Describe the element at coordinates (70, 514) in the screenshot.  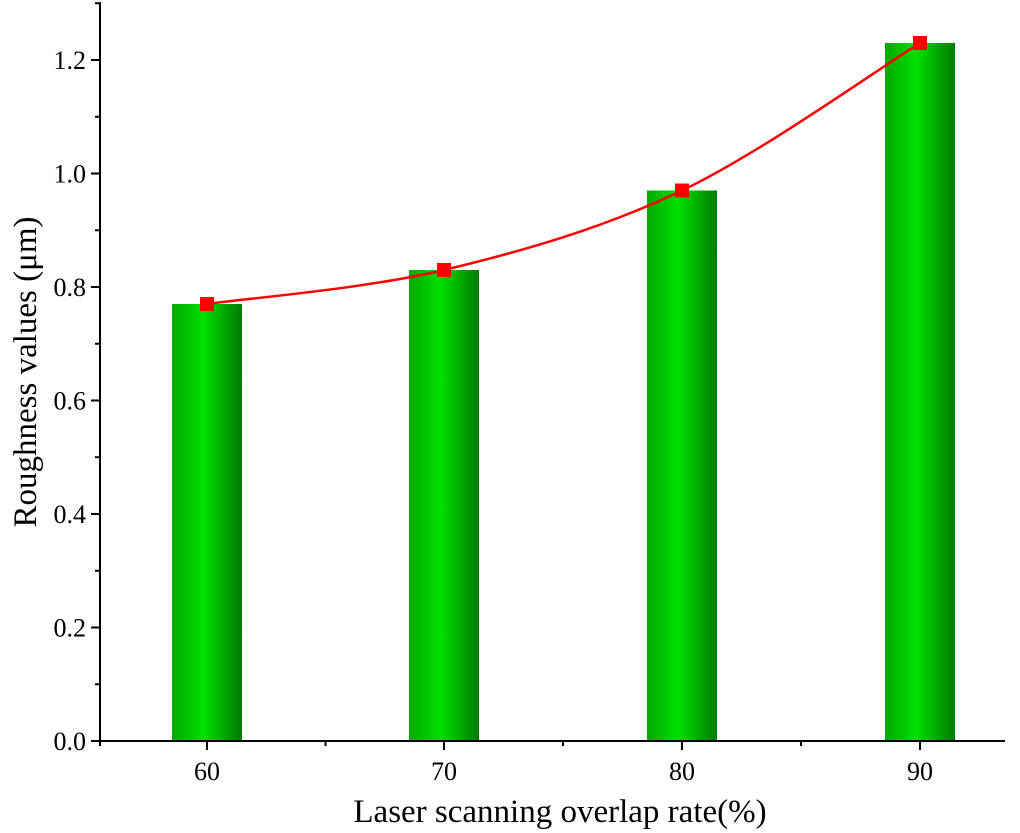
I see `y-tick-label: 0.4` at that location.